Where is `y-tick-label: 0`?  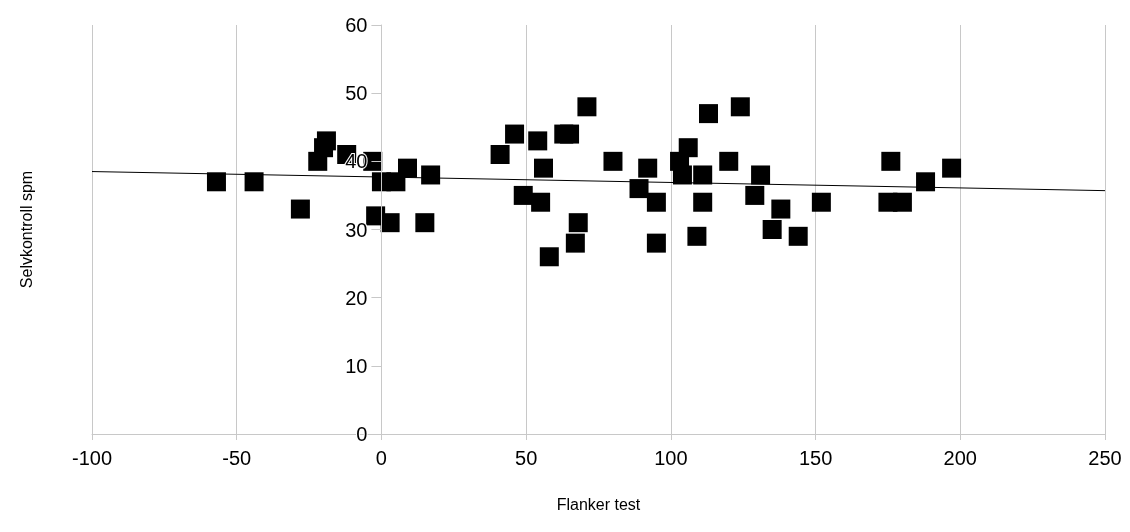
y-tick-label: 0 is located at coordinates (362, 434).